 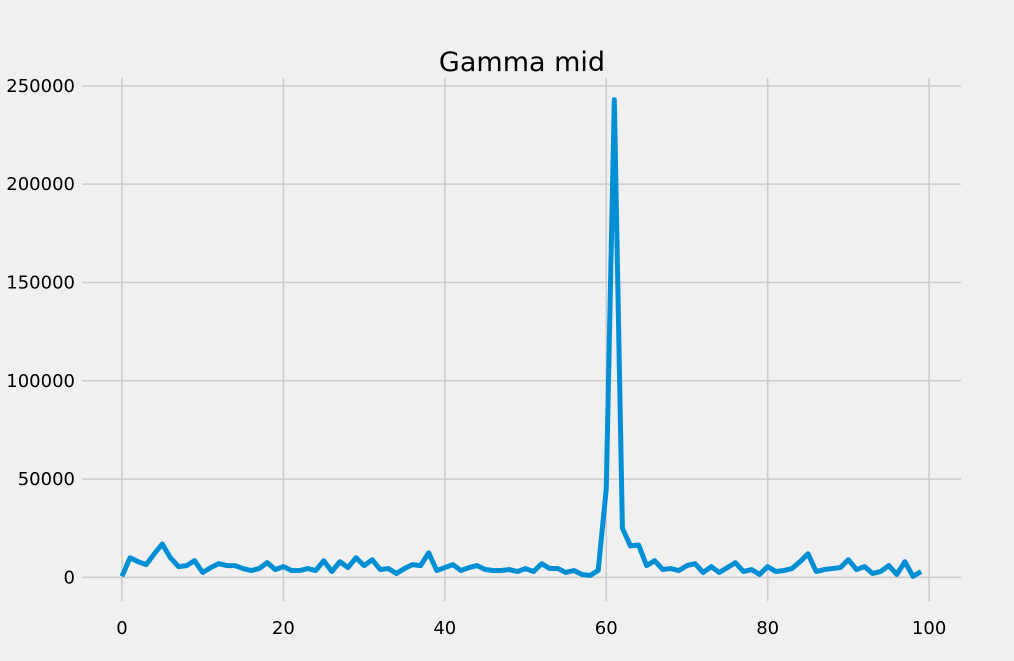 What do you see at coordinates (929, 628) in the screenshot?
I see `x-tick-label: 100` at bounding box center [929, 628].